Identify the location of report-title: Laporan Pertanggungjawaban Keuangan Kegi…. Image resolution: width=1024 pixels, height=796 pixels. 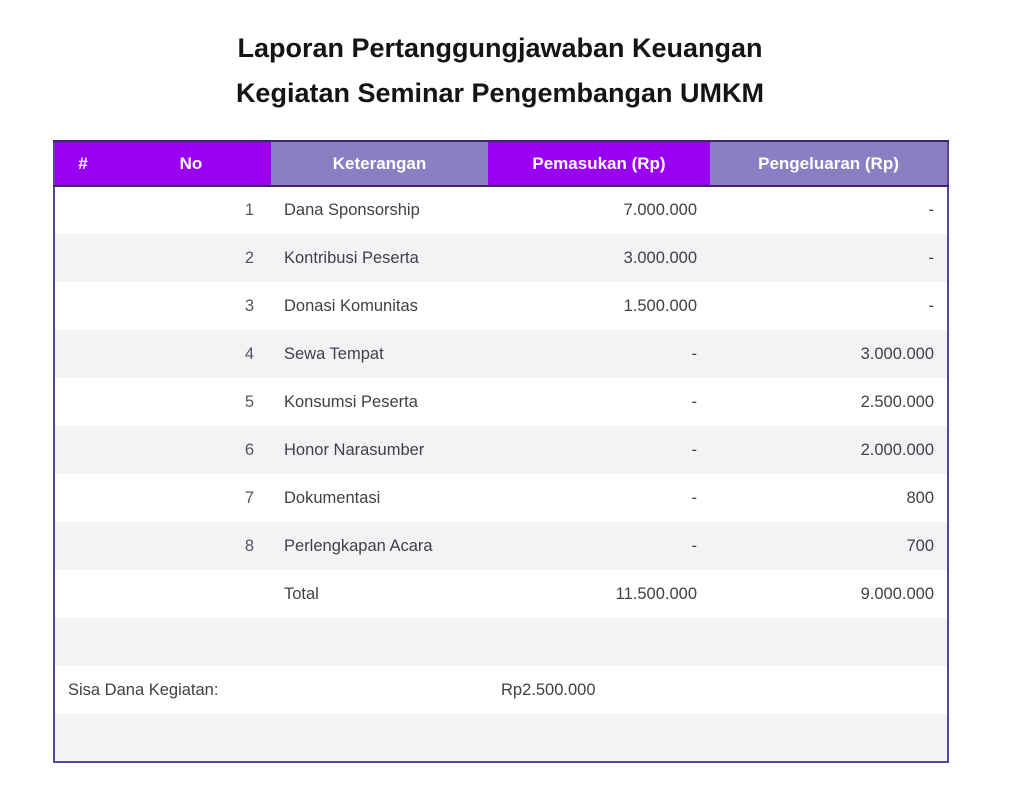
(500, 71).